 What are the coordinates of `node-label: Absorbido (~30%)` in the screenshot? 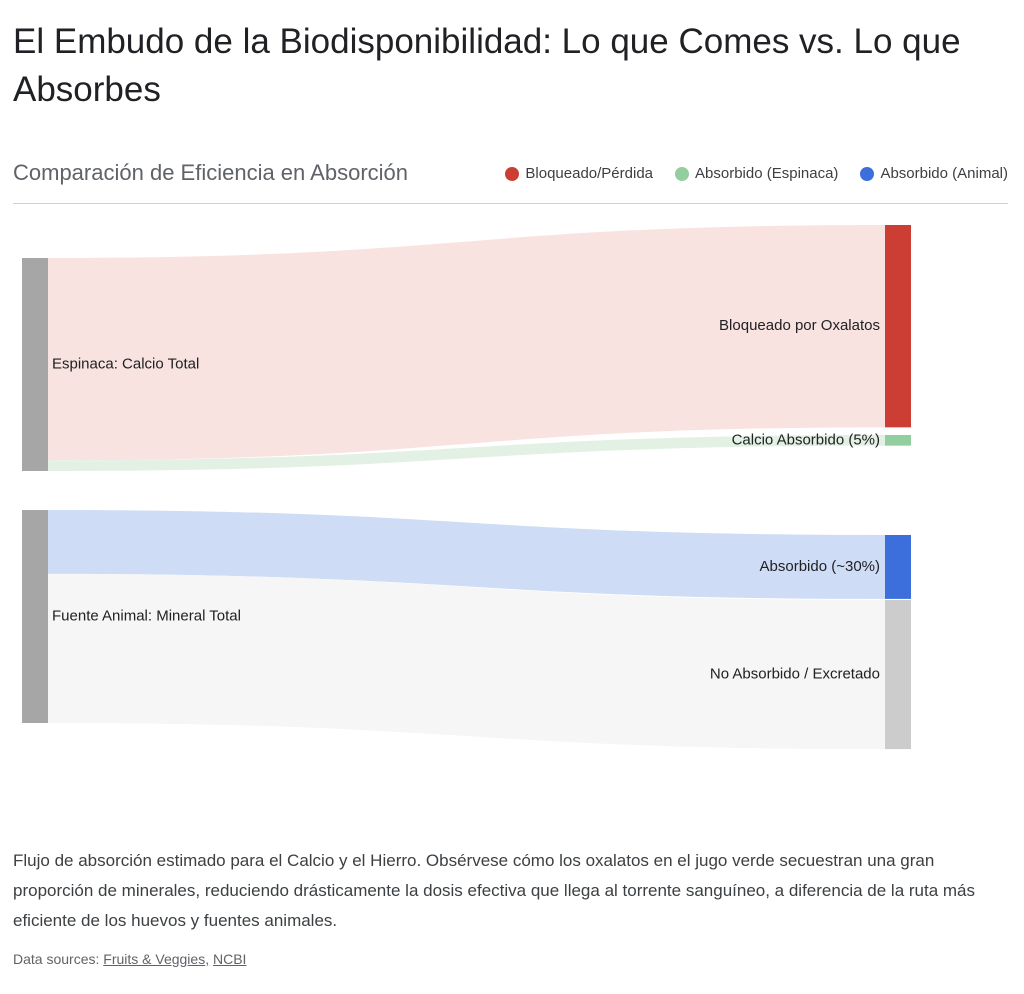 It's located at (820, 566).